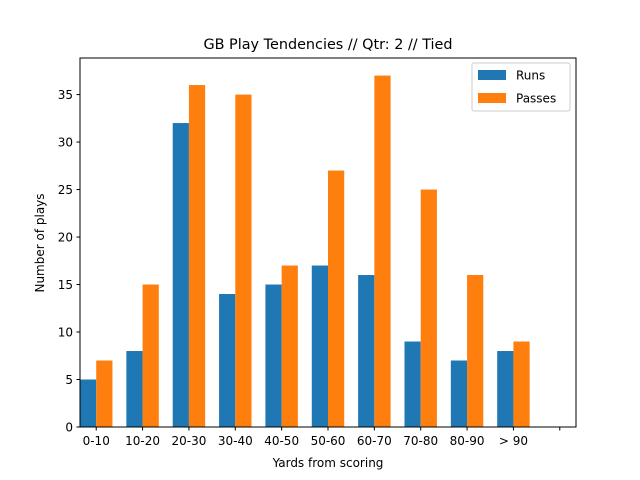 Image resolution: width=640 pixels, height=480 pixels. Describe the element at coordinates (40, 242) in the screenshot. I see `y-axis-label: Number of plays` at that location.